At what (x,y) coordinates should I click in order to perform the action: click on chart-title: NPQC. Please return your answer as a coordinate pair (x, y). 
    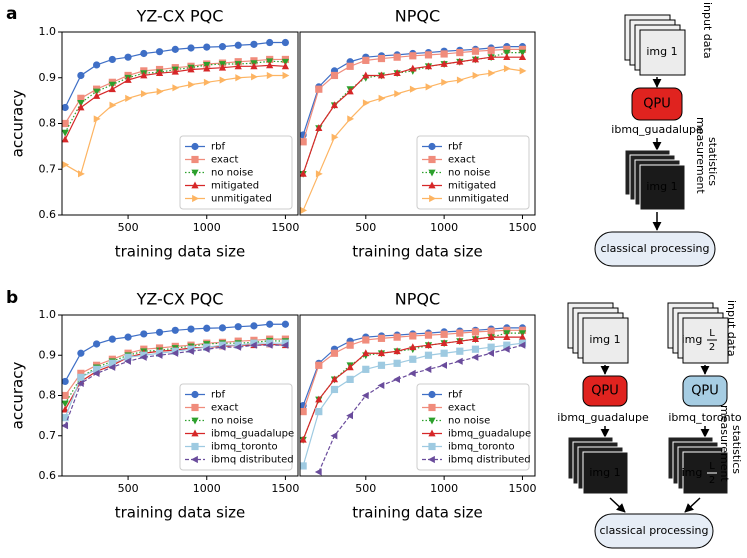
    Looking at the image, I should click on (417, 299).